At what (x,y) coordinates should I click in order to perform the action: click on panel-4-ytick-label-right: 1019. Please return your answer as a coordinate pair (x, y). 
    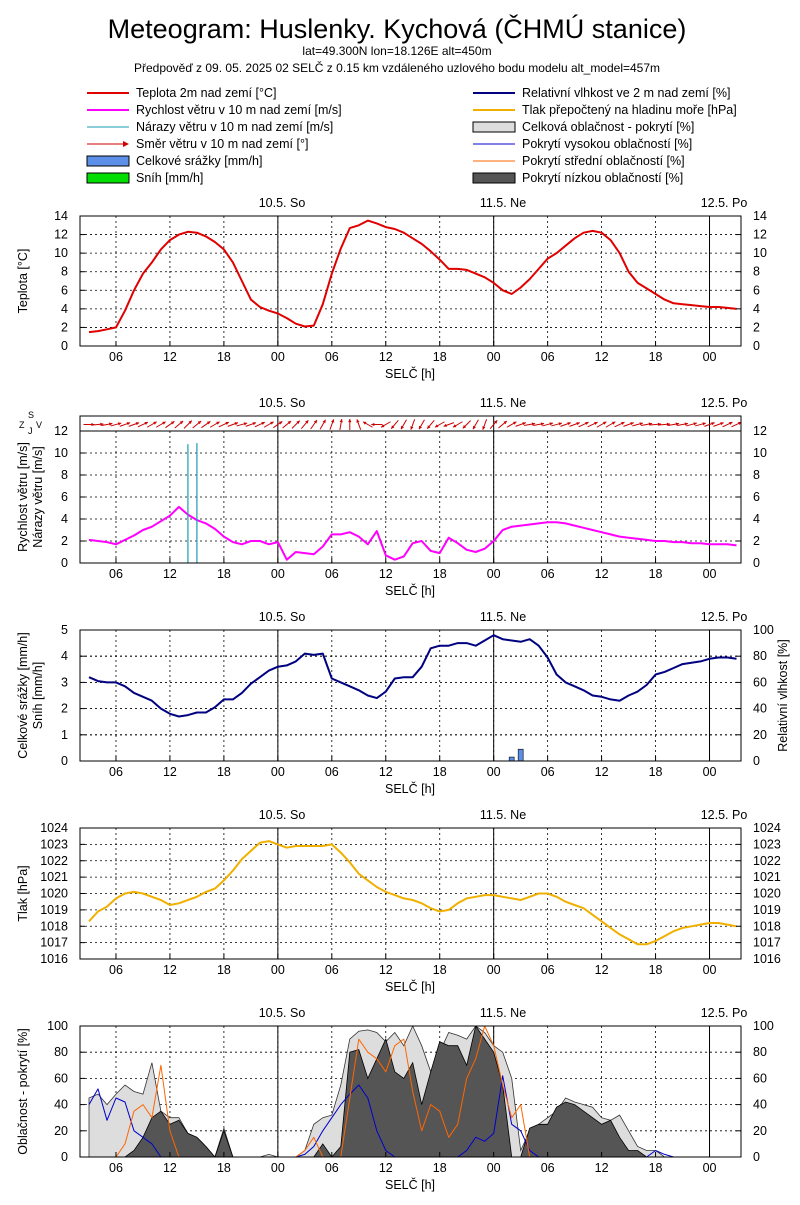
    Looking at the image, I should click on (767, 910).